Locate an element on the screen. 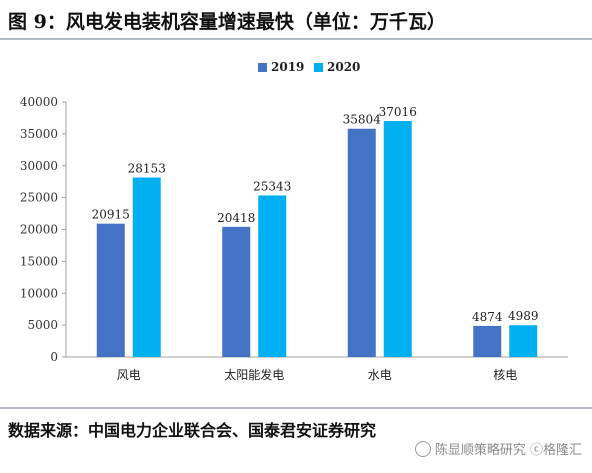  data-label: 28153 is located at coordinates (147, 169).